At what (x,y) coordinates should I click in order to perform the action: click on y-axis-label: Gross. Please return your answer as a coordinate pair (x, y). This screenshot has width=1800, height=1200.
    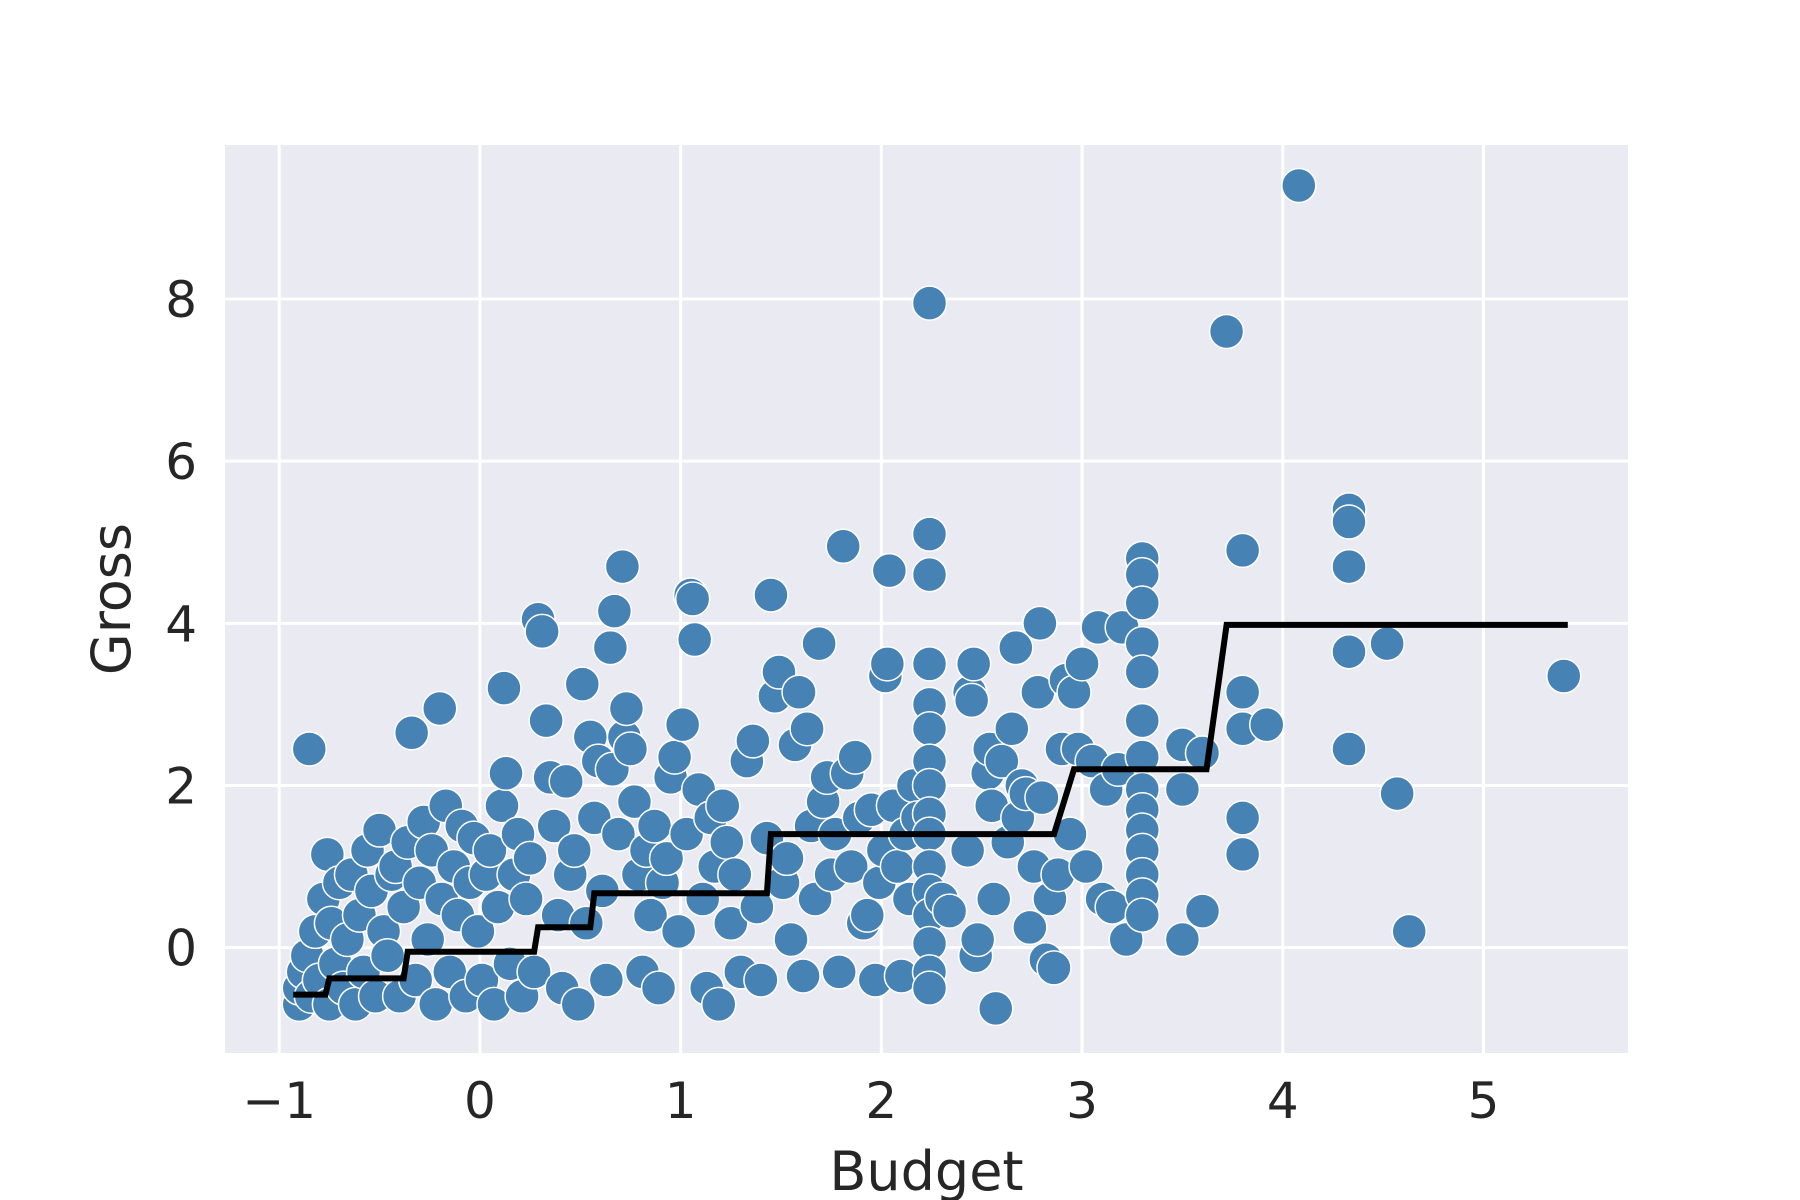
    Looking at the image, I should click on (111, 599).